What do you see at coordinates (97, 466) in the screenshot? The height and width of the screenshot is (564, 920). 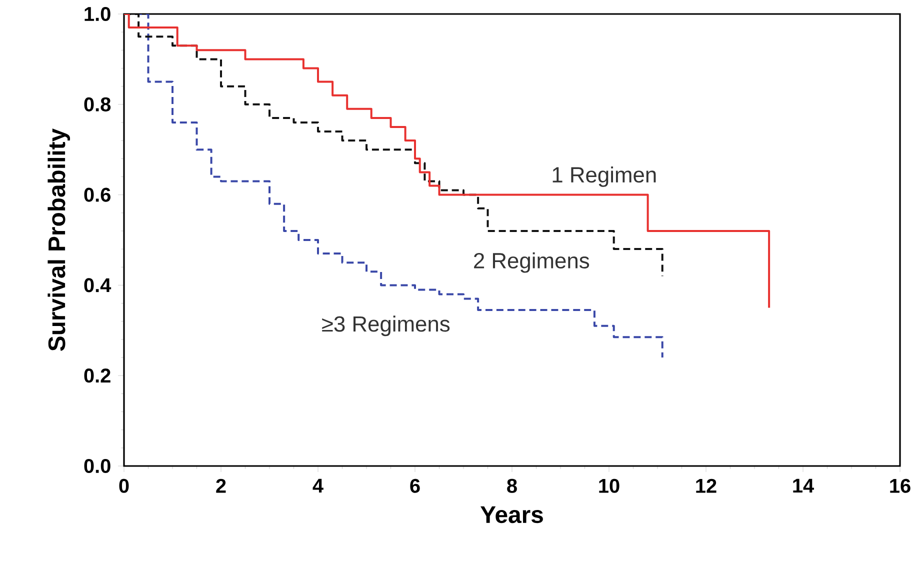 I see `y-tick-label: 0.0` at bounding box center [97, 466].